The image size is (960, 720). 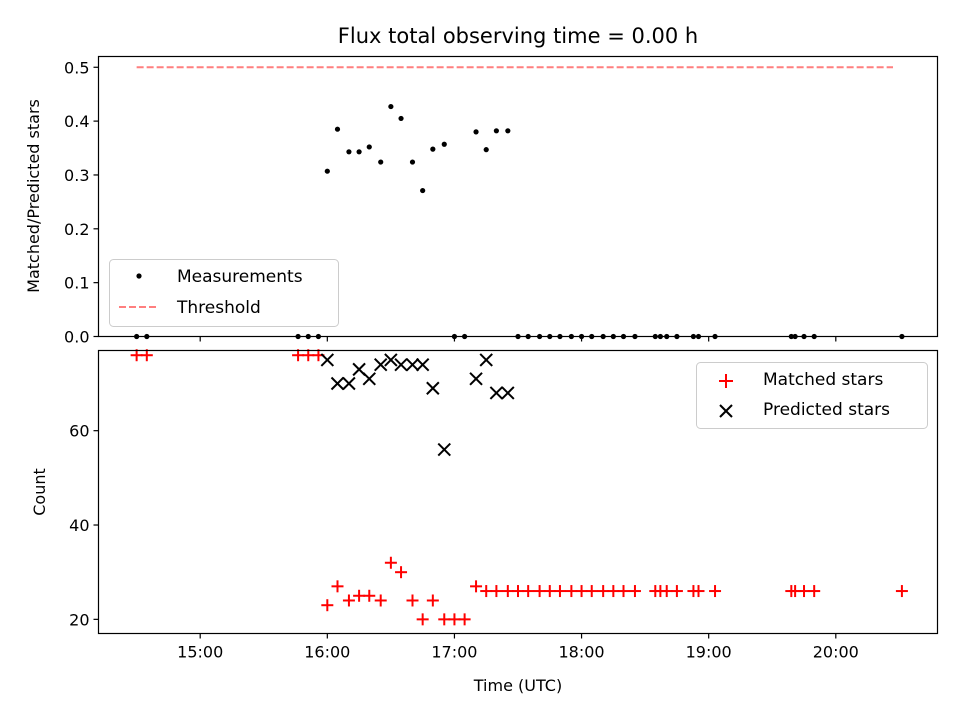 I want to click on bottom-x-tick-label: 17:00, so click(x=454, y=652).